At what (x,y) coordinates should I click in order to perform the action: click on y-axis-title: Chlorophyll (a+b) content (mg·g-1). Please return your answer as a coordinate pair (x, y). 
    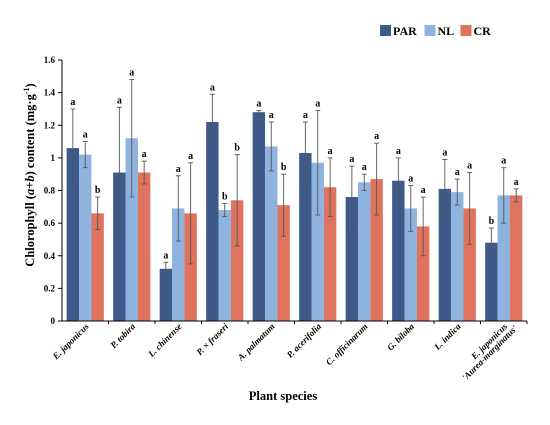
    Looking at the image, I should click on (29, 174).